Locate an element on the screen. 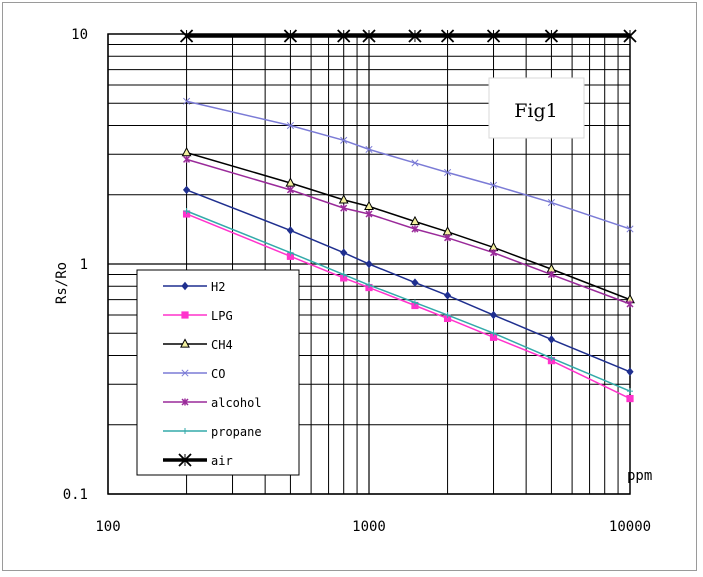  annotation-box: Fig1 is located at coordinates (536, 108).